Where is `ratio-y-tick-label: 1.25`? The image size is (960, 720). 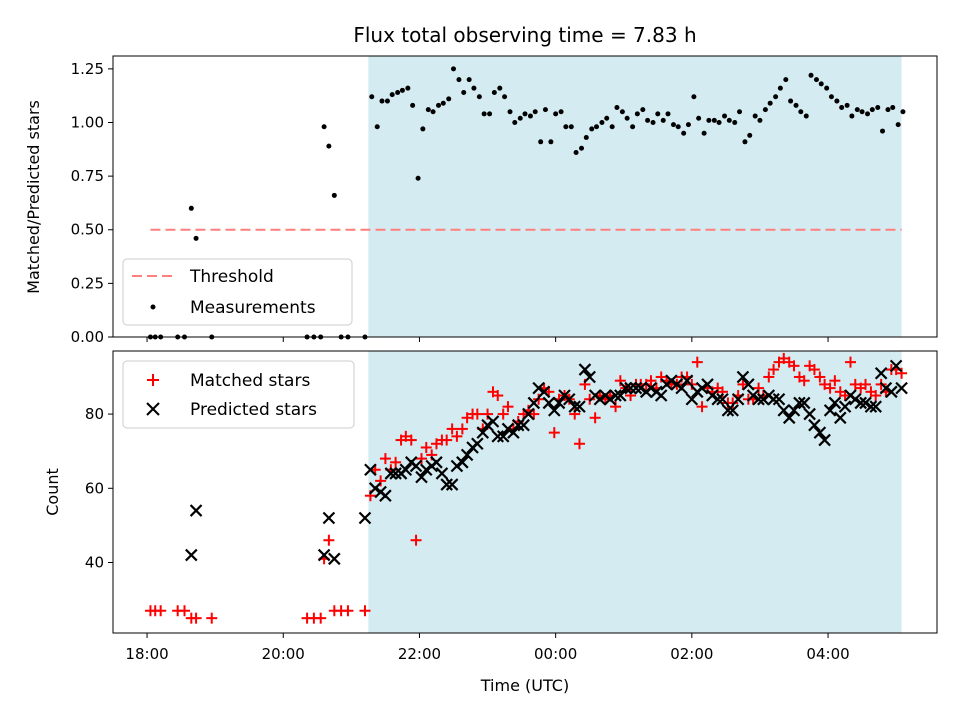 ratio-y-tick-label: 1.25 is located at coordinates (87, 69).